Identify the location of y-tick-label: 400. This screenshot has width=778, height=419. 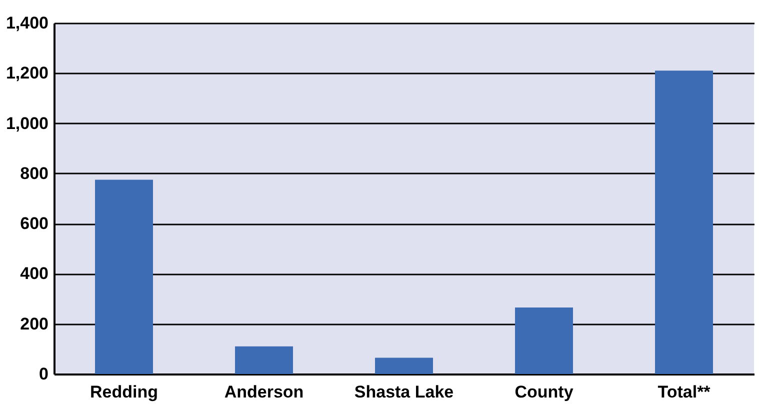
(34, 274).